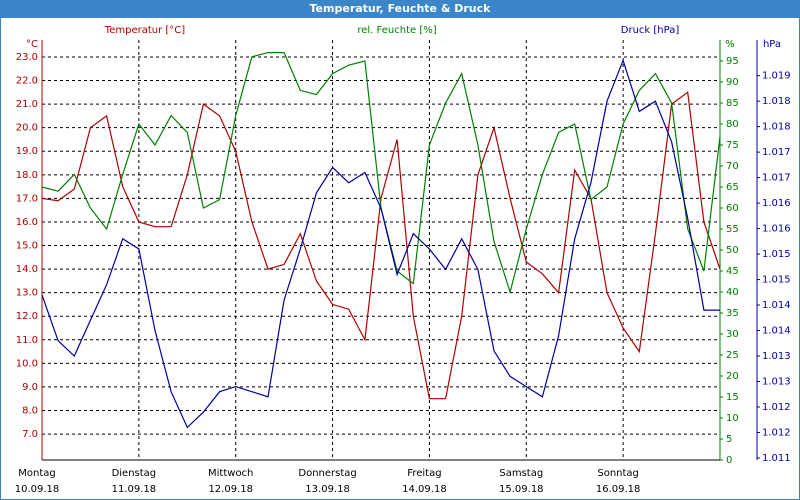 The image size is (800, 500). I want to click on y-tick-label: 7.0, so click(30, 434).